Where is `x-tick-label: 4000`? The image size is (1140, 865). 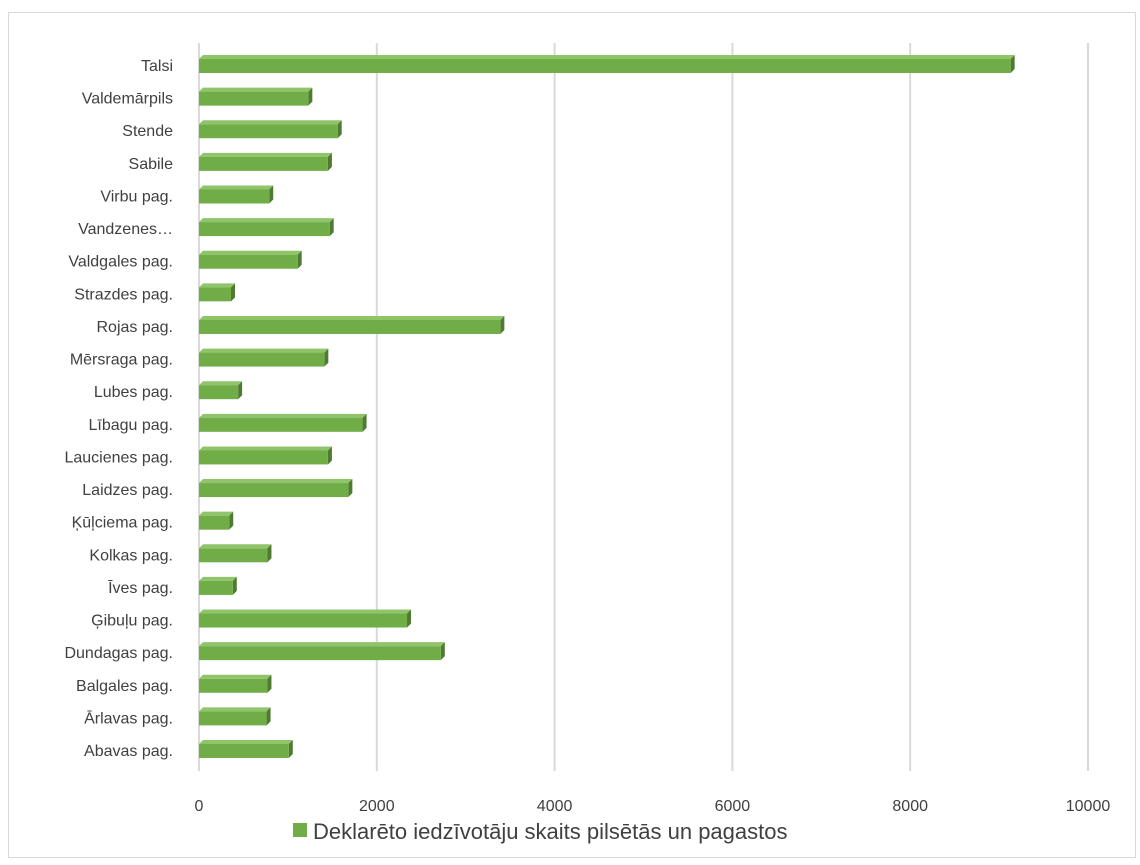 x-tick-label: 4000 is located at coordinates (555, 806).